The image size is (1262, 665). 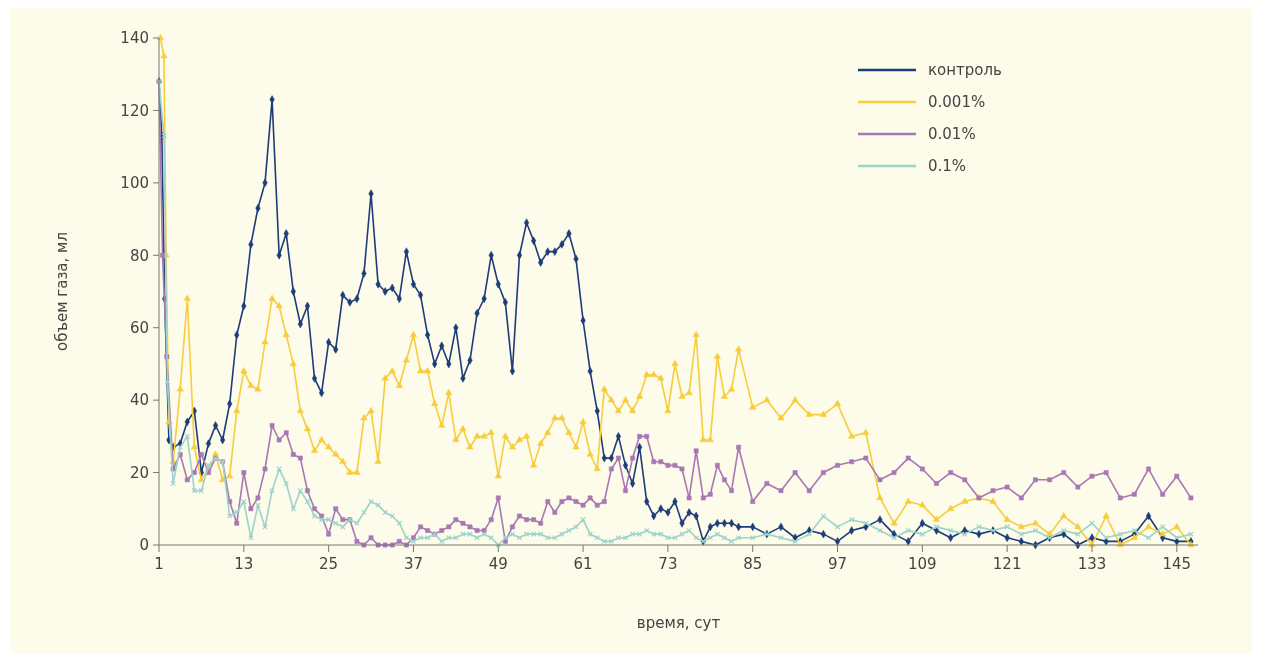 I want to click on y-tick-label: 120, so click(x=134, y=110).